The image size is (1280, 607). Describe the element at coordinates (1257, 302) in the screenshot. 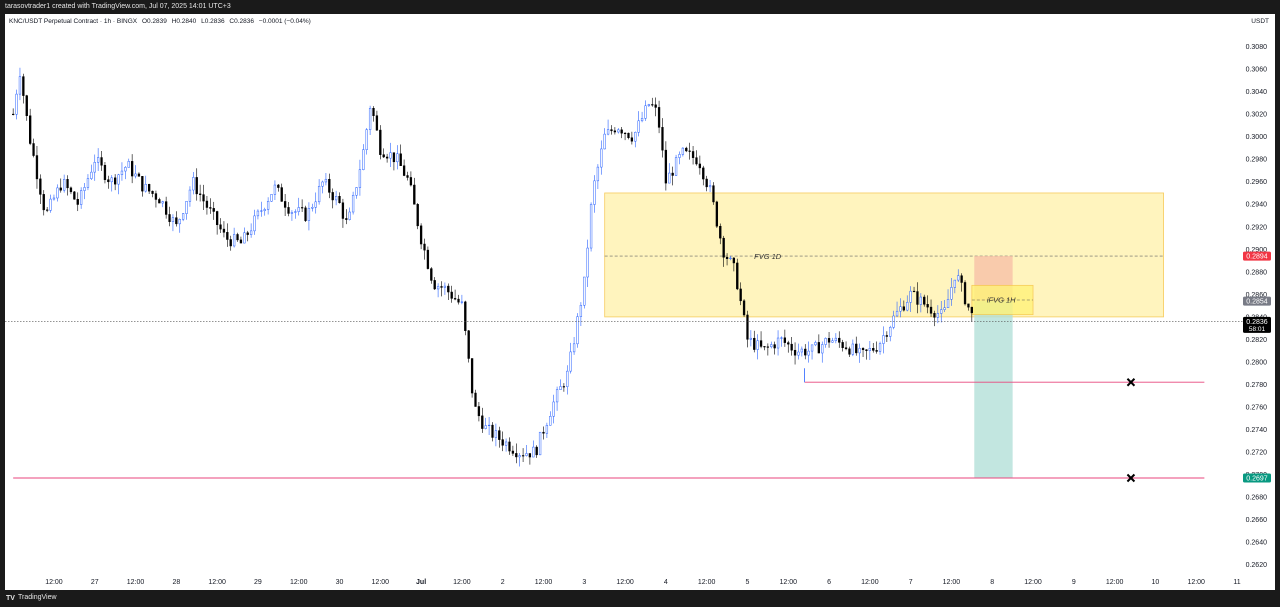

I see `price-label-text: 0.2854` at that location.